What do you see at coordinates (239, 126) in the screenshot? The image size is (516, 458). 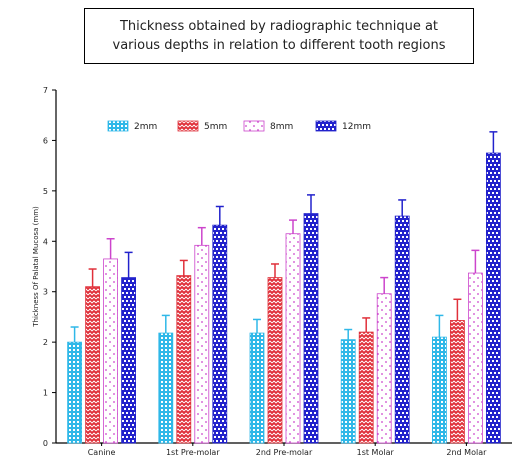 I see `legend: 2mm 5mm 8mm 12mm` at bounding box center [239, 126].